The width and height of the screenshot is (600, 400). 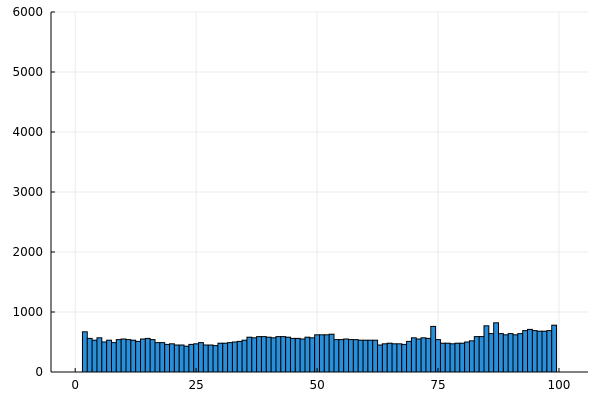 I want to click on y-tick-label: 6000, so click(x=27, y=12).